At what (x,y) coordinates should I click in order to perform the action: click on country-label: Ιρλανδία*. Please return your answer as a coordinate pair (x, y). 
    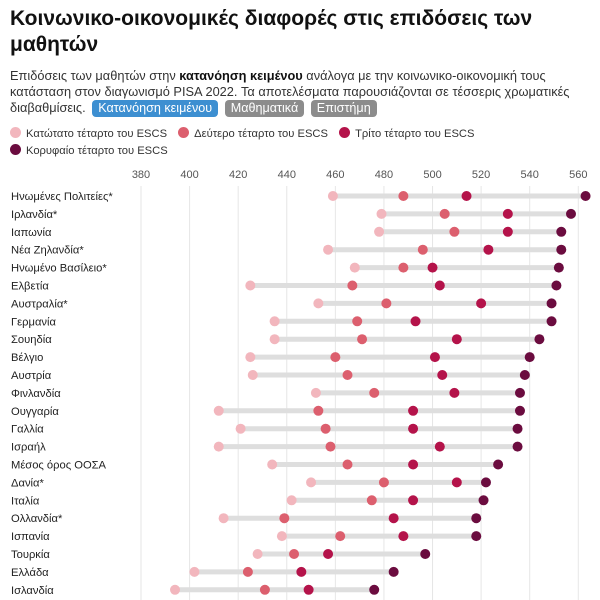
    Looking at the image, I should click on (34, 215).